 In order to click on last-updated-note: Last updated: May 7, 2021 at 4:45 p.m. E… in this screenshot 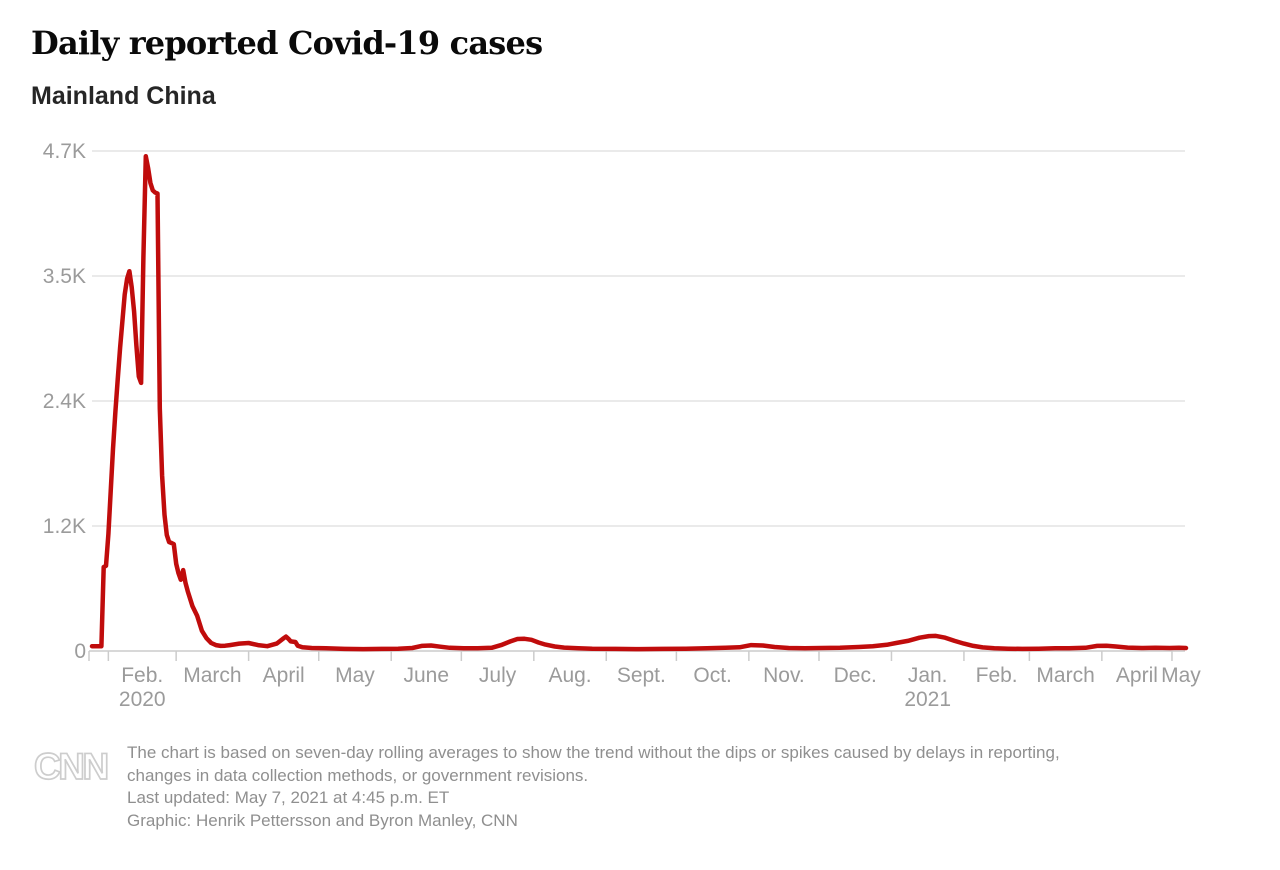, I will do `click(288, 797)`.